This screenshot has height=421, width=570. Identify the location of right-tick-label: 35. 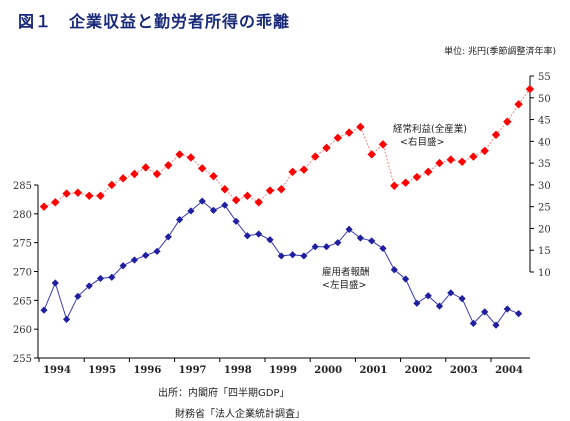
(544, 164).